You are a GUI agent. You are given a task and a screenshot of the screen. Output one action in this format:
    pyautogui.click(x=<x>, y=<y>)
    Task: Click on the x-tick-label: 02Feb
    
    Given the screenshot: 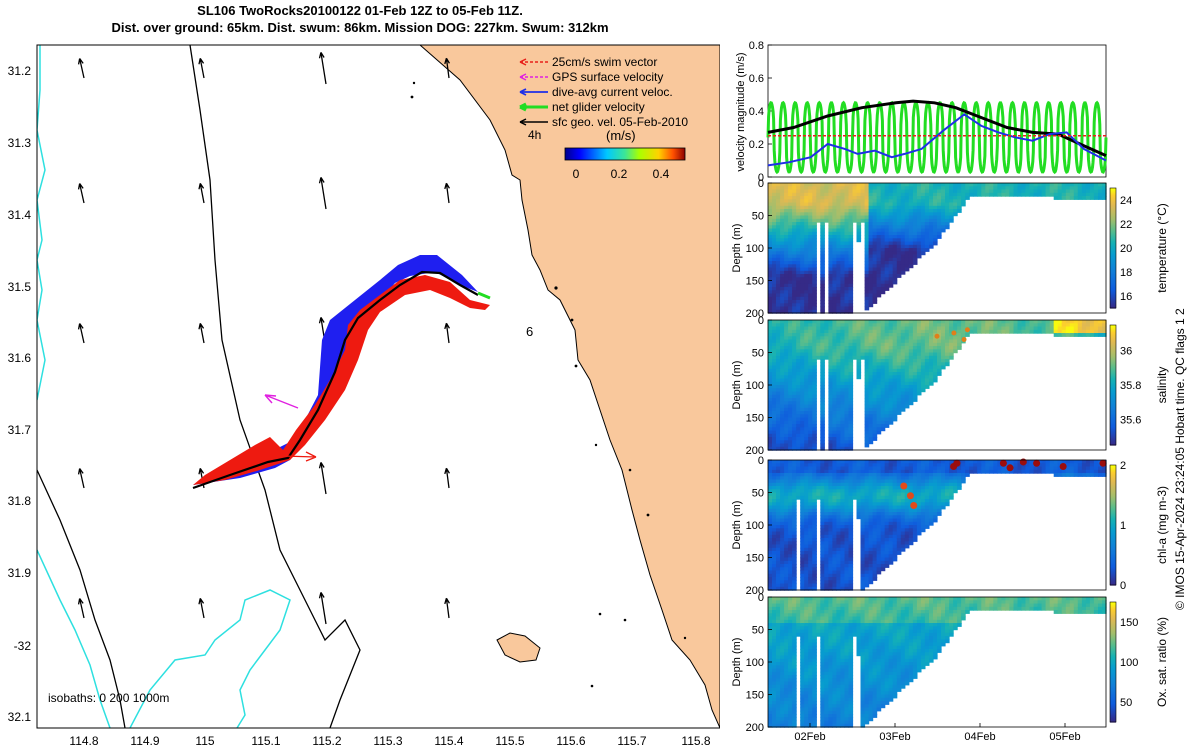 What is the action you would take?
    pyautogui.click(x=809, y=737)
    